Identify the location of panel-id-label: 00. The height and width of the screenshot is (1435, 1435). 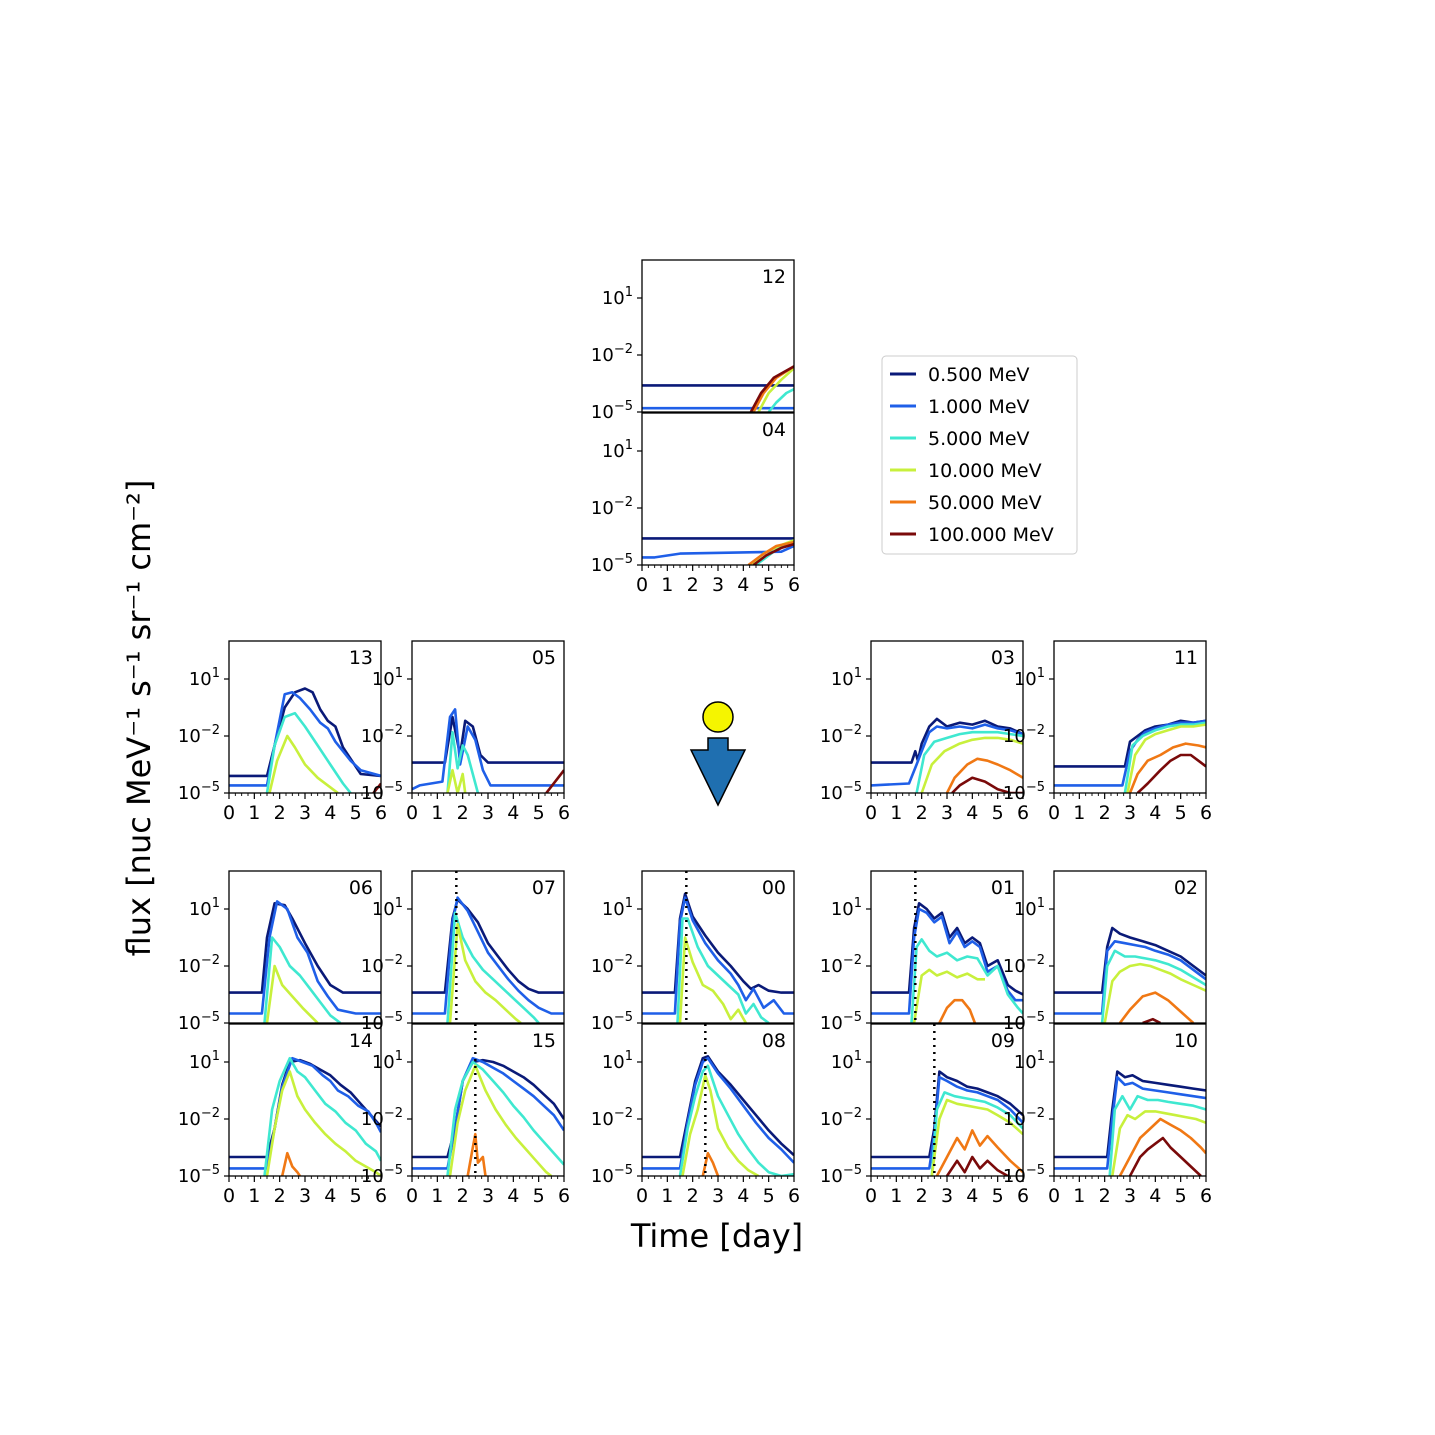
(774, 888).